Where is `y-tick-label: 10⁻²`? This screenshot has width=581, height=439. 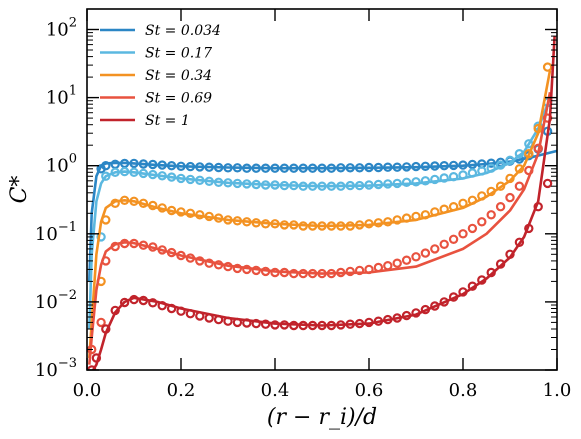
y-tick-label: 10⁻² is located at coordinates (56, 300).